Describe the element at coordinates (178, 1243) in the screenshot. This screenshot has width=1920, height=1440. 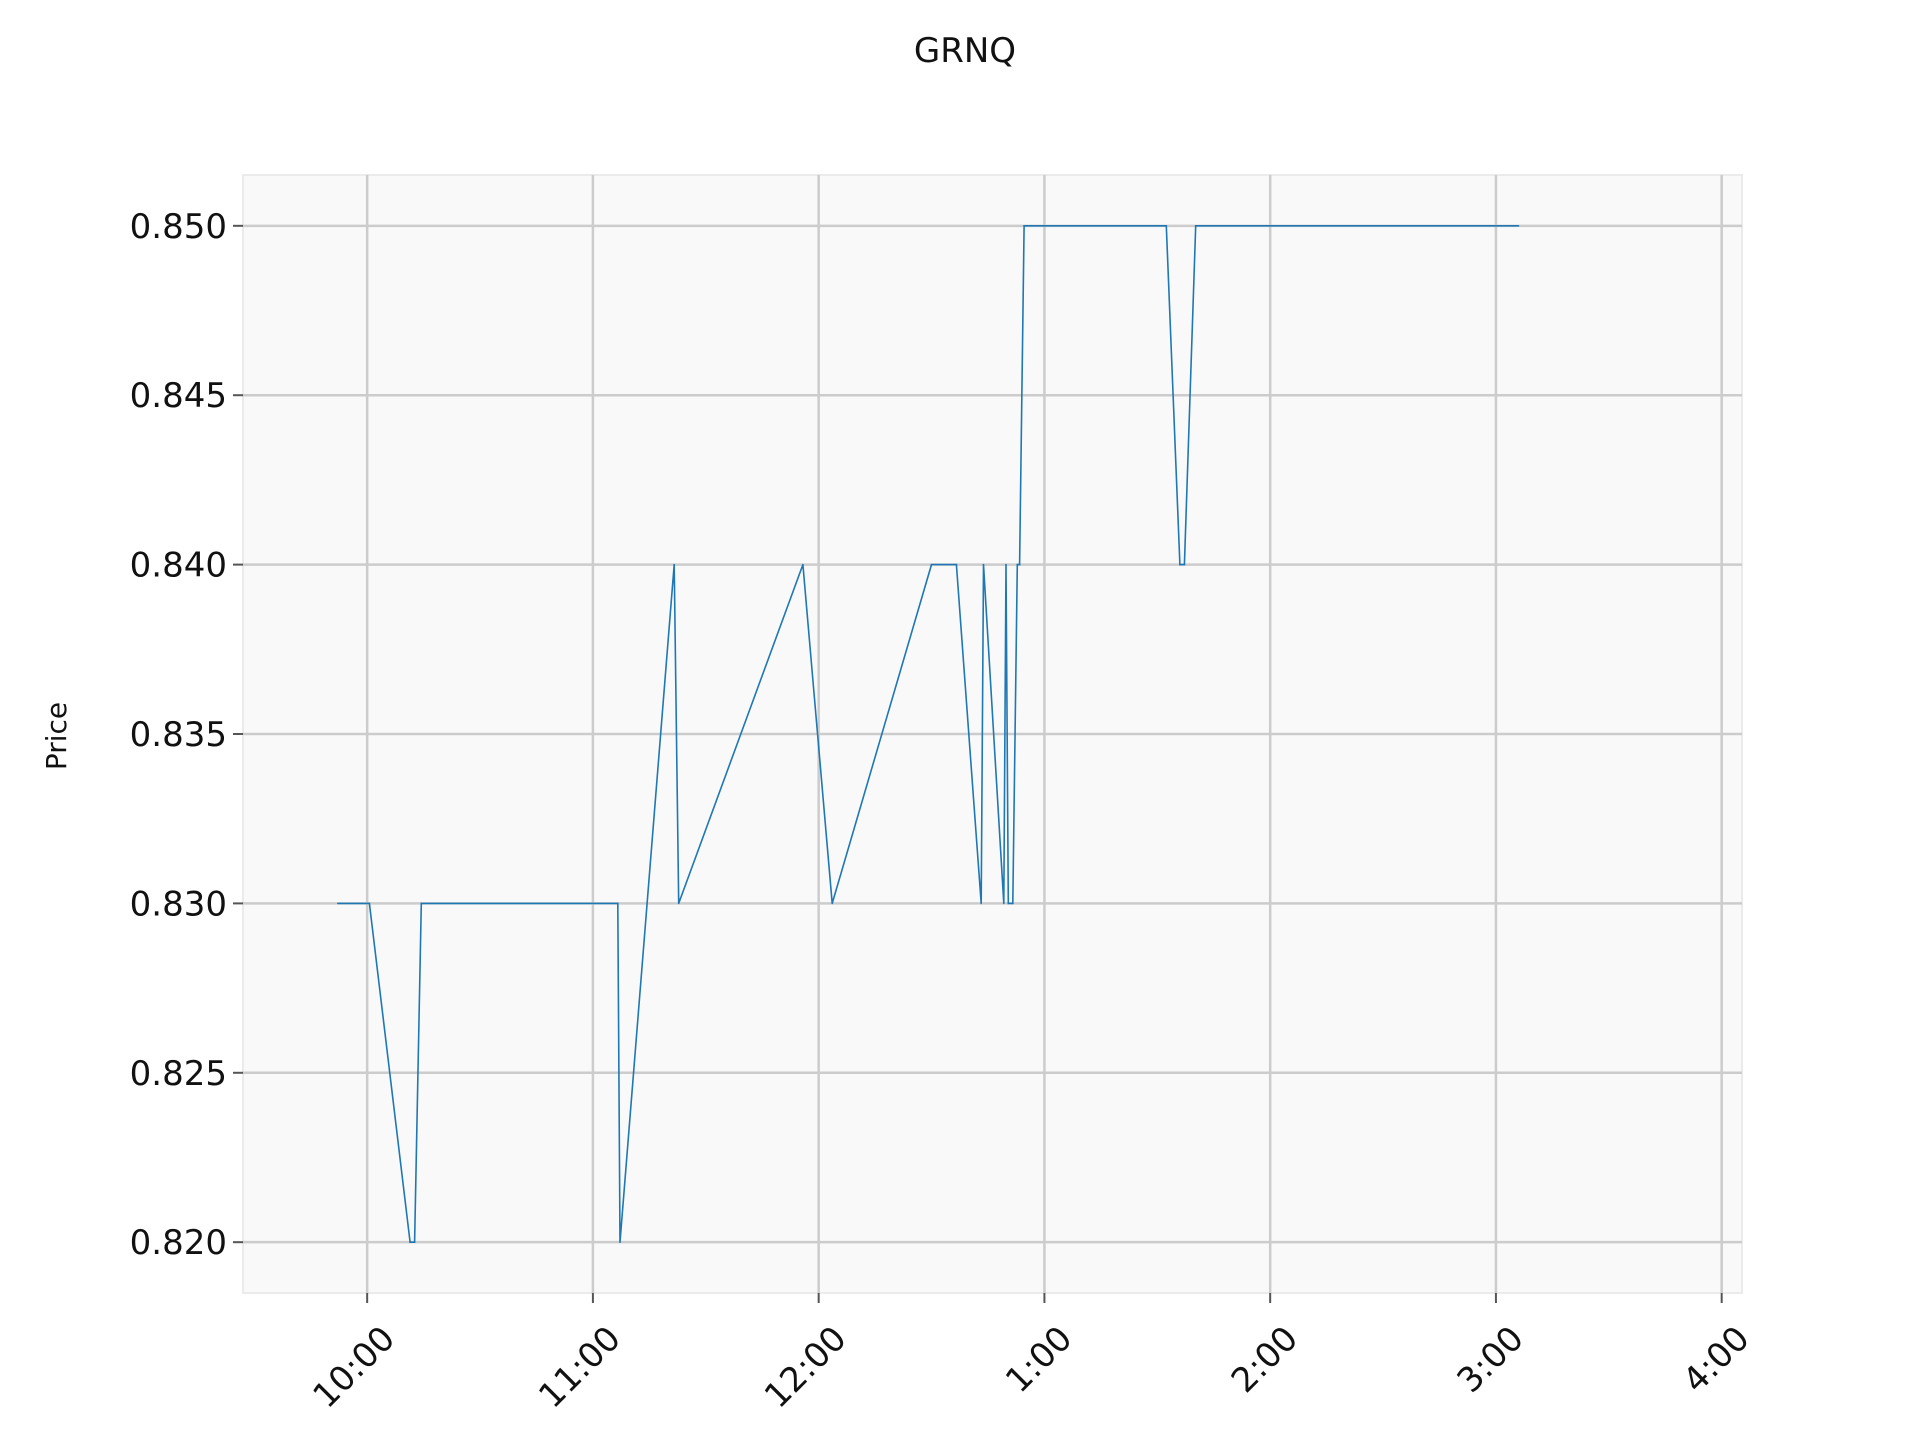
I see `y-tick-label: 0.820` at that location.